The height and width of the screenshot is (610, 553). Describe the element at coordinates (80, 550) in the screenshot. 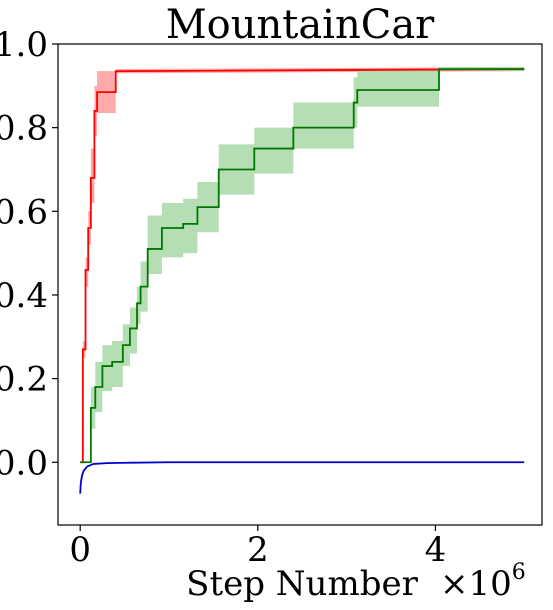

I see `x-tick-label: 0` at that location.